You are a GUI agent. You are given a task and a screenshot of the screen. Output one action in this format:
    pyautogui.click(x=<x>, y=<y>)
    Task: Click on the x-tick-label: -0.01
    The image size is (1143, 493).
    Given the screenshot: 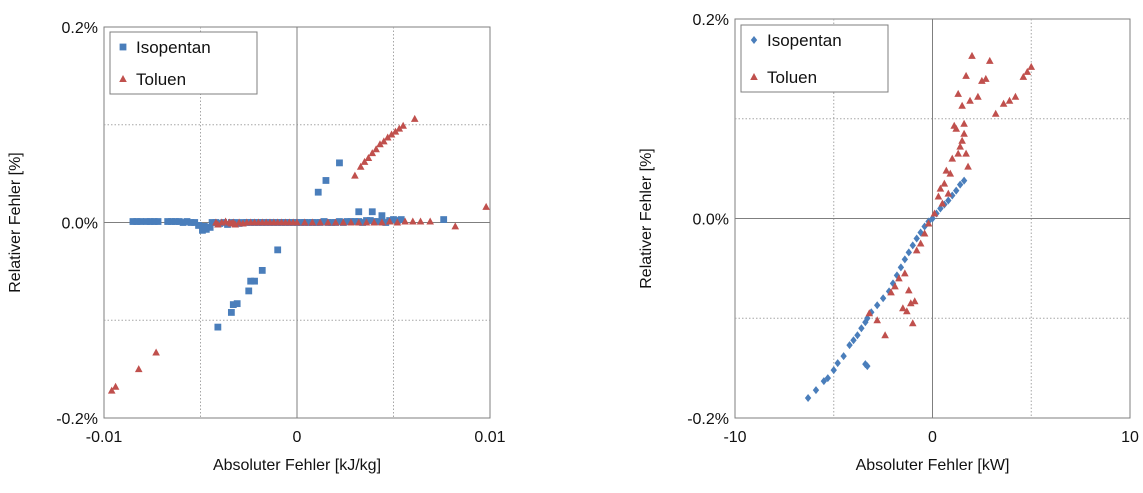 What is the action you would take?
    pyautogui.click(x=104, y=437)
    